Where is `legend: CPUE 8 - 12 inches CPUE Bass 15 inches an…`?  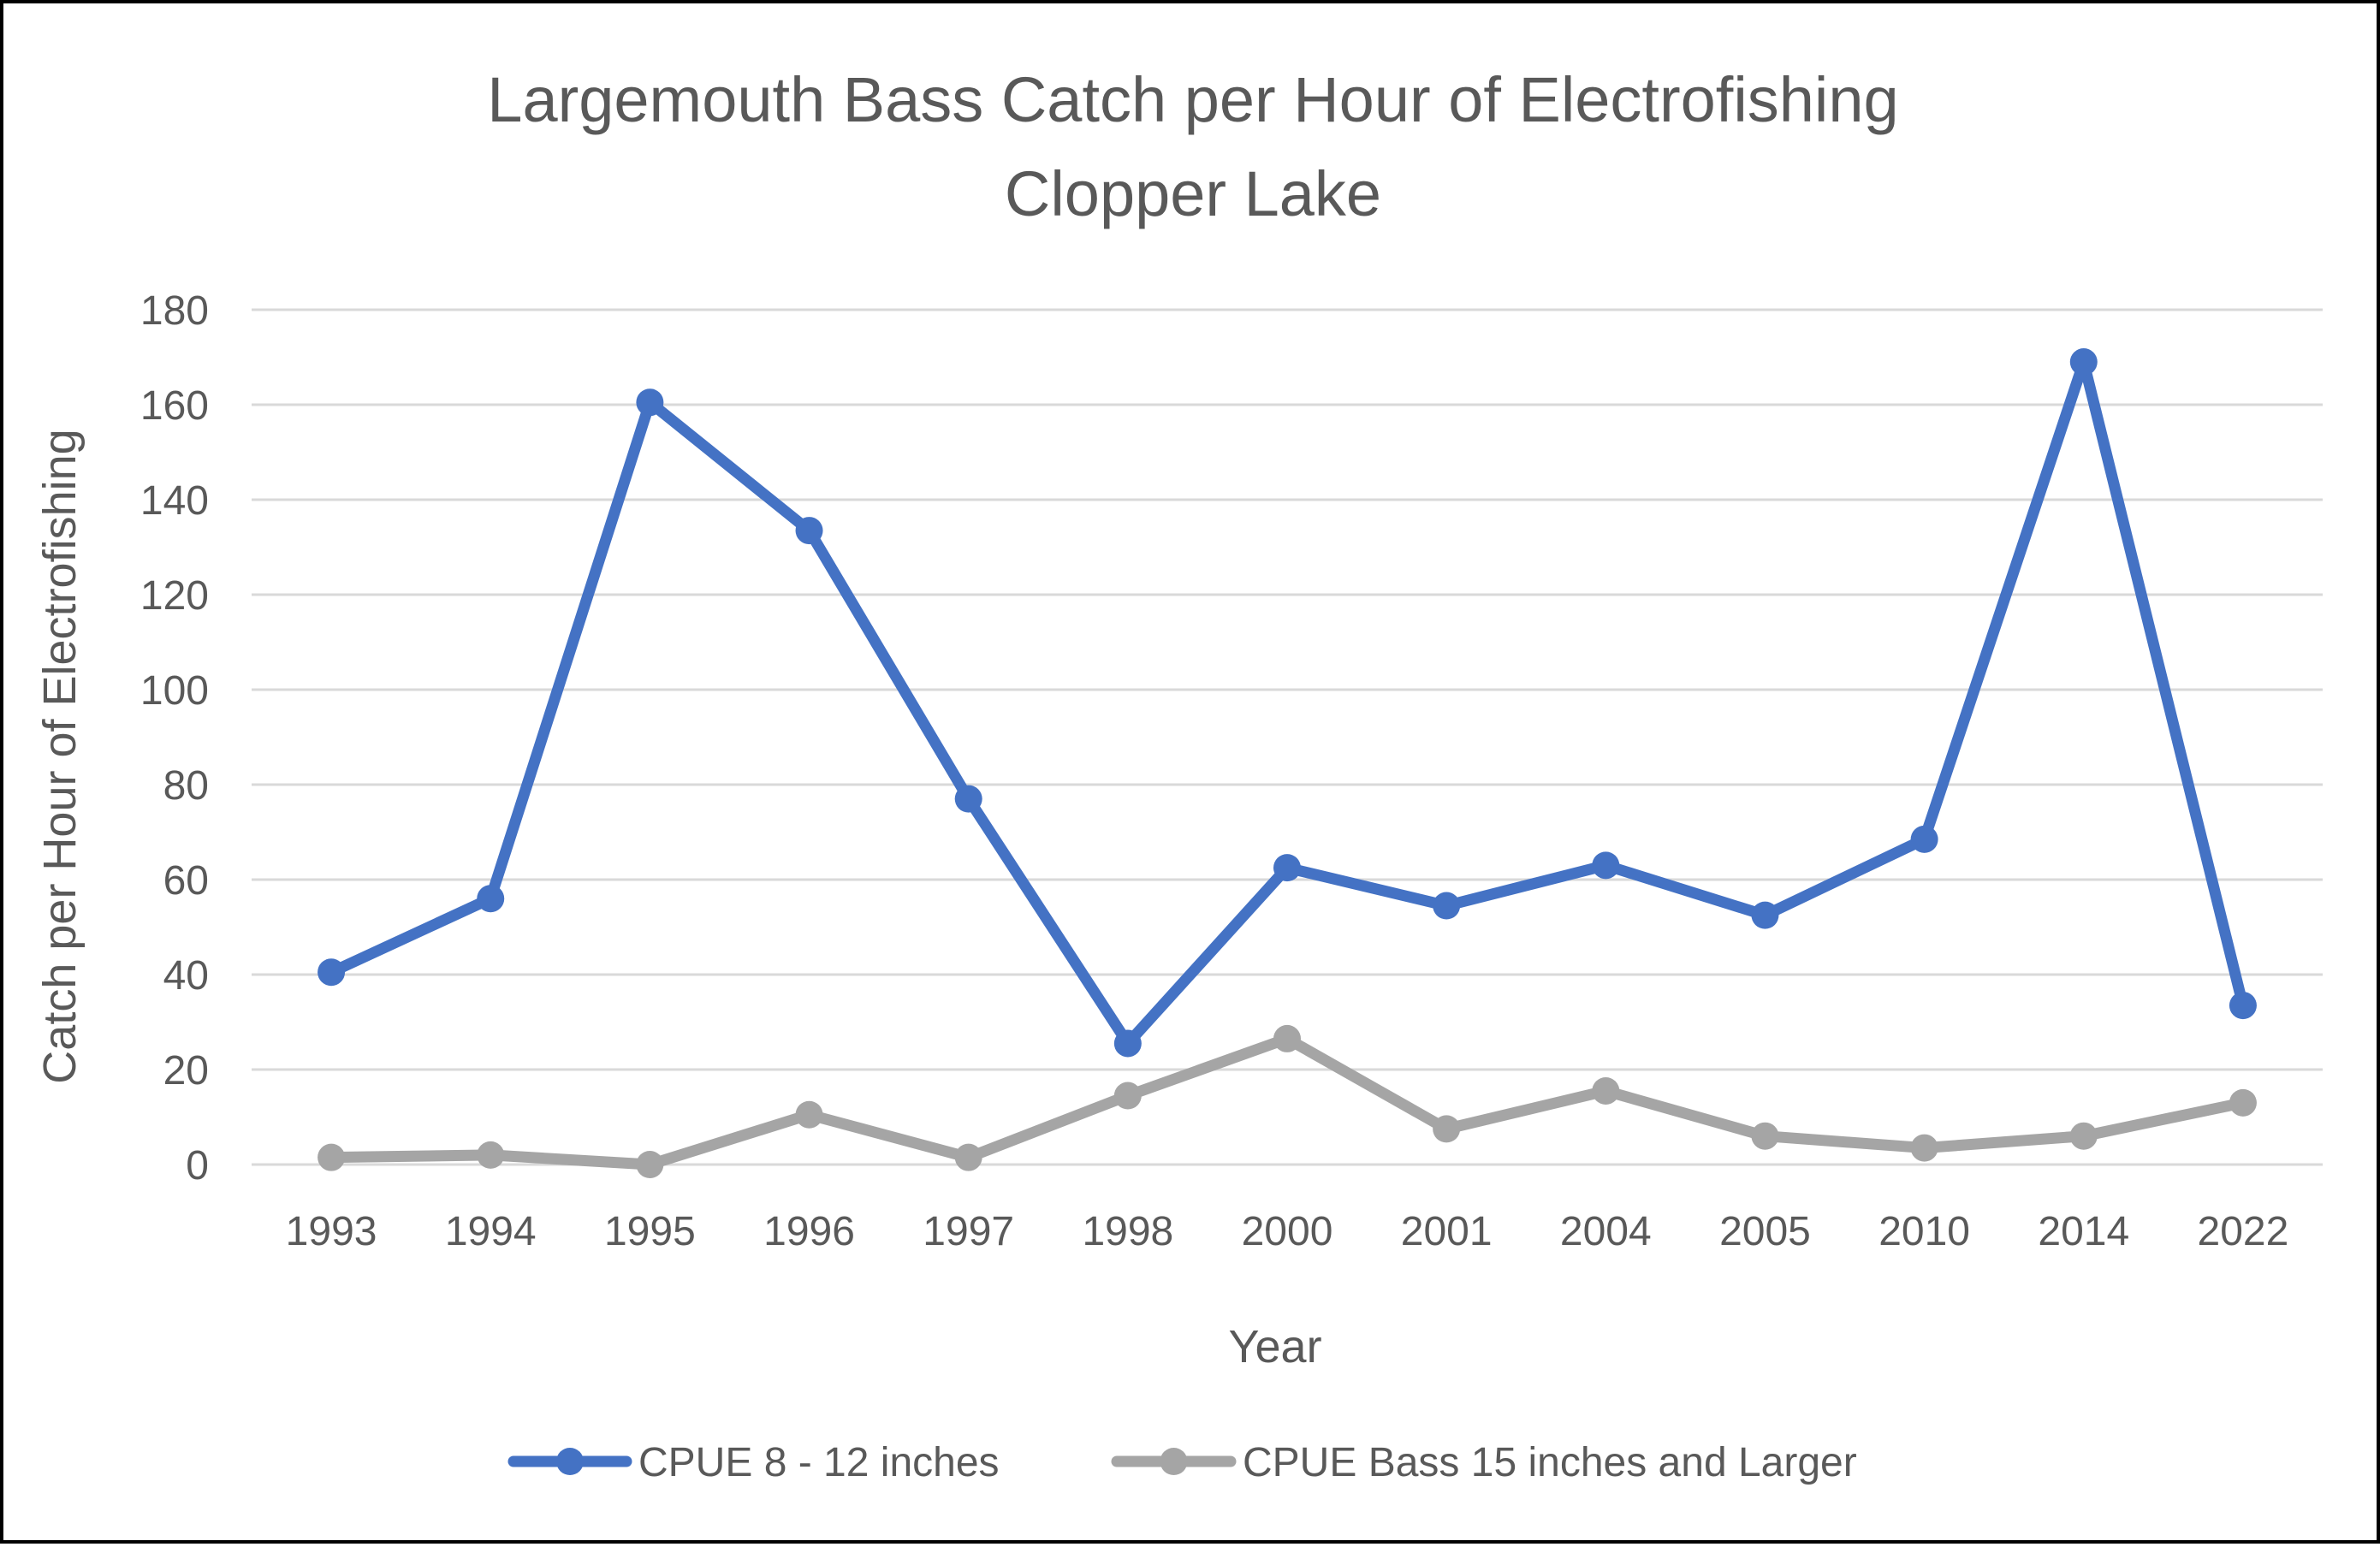
legend: CPUE 8 - 12 inches CPUE Bass 15 inches an… is located at coordinates (1182, 1462).